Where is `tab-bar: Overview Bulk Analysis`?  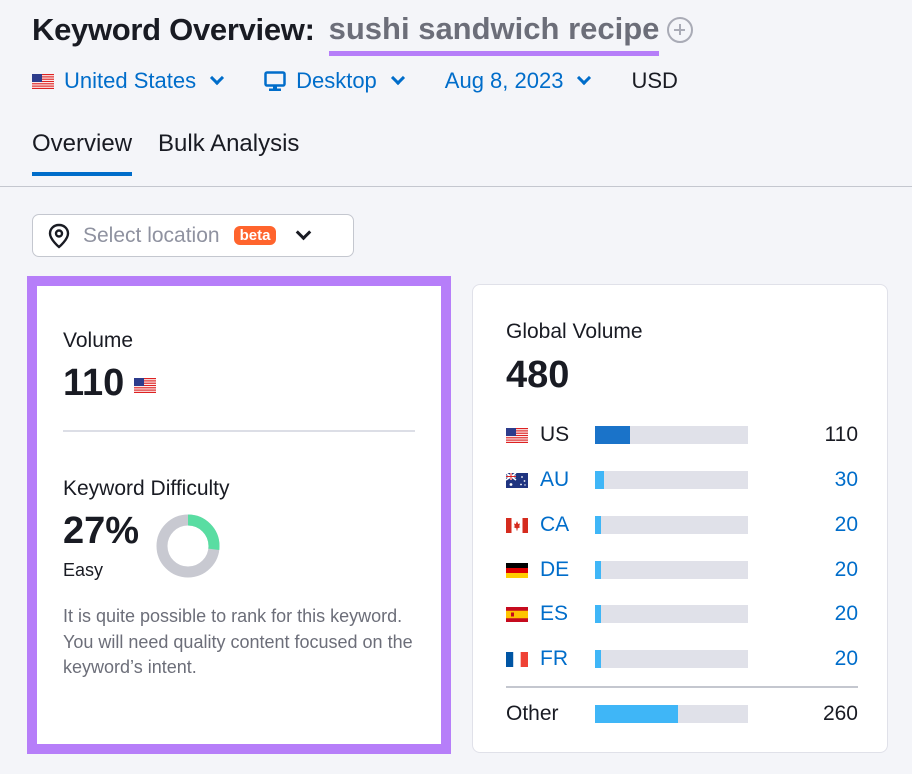
tab-bar: Overview Bulk Analysis is located at coordinates (178, 153).